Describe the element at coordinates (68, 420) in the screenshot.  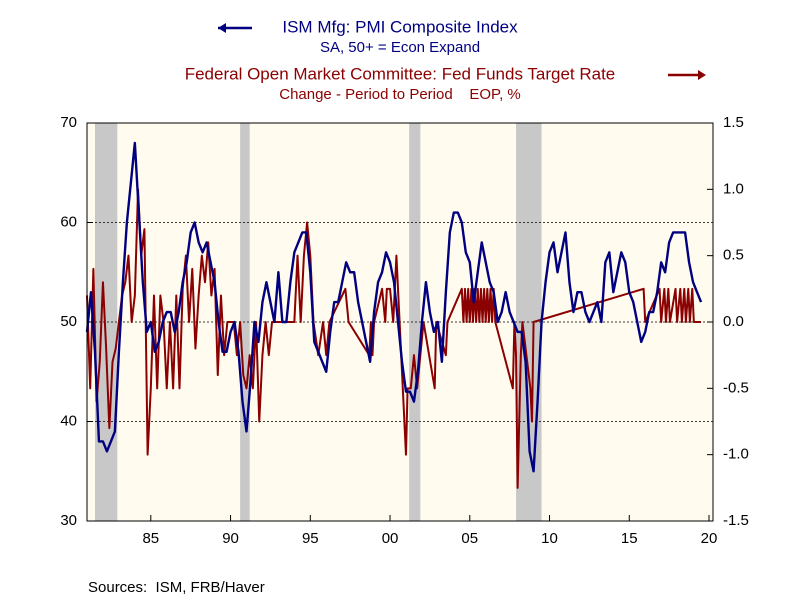
I see `y-tick-label: 40` at that location.